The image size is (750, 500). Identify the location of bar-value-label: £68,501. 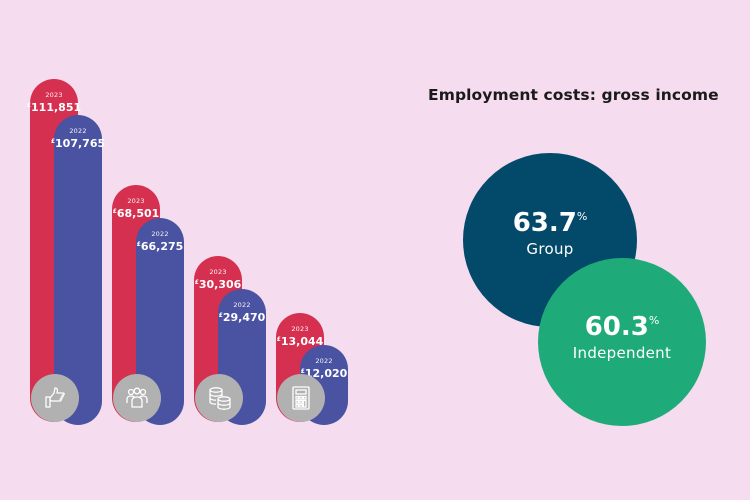
(136, 213).